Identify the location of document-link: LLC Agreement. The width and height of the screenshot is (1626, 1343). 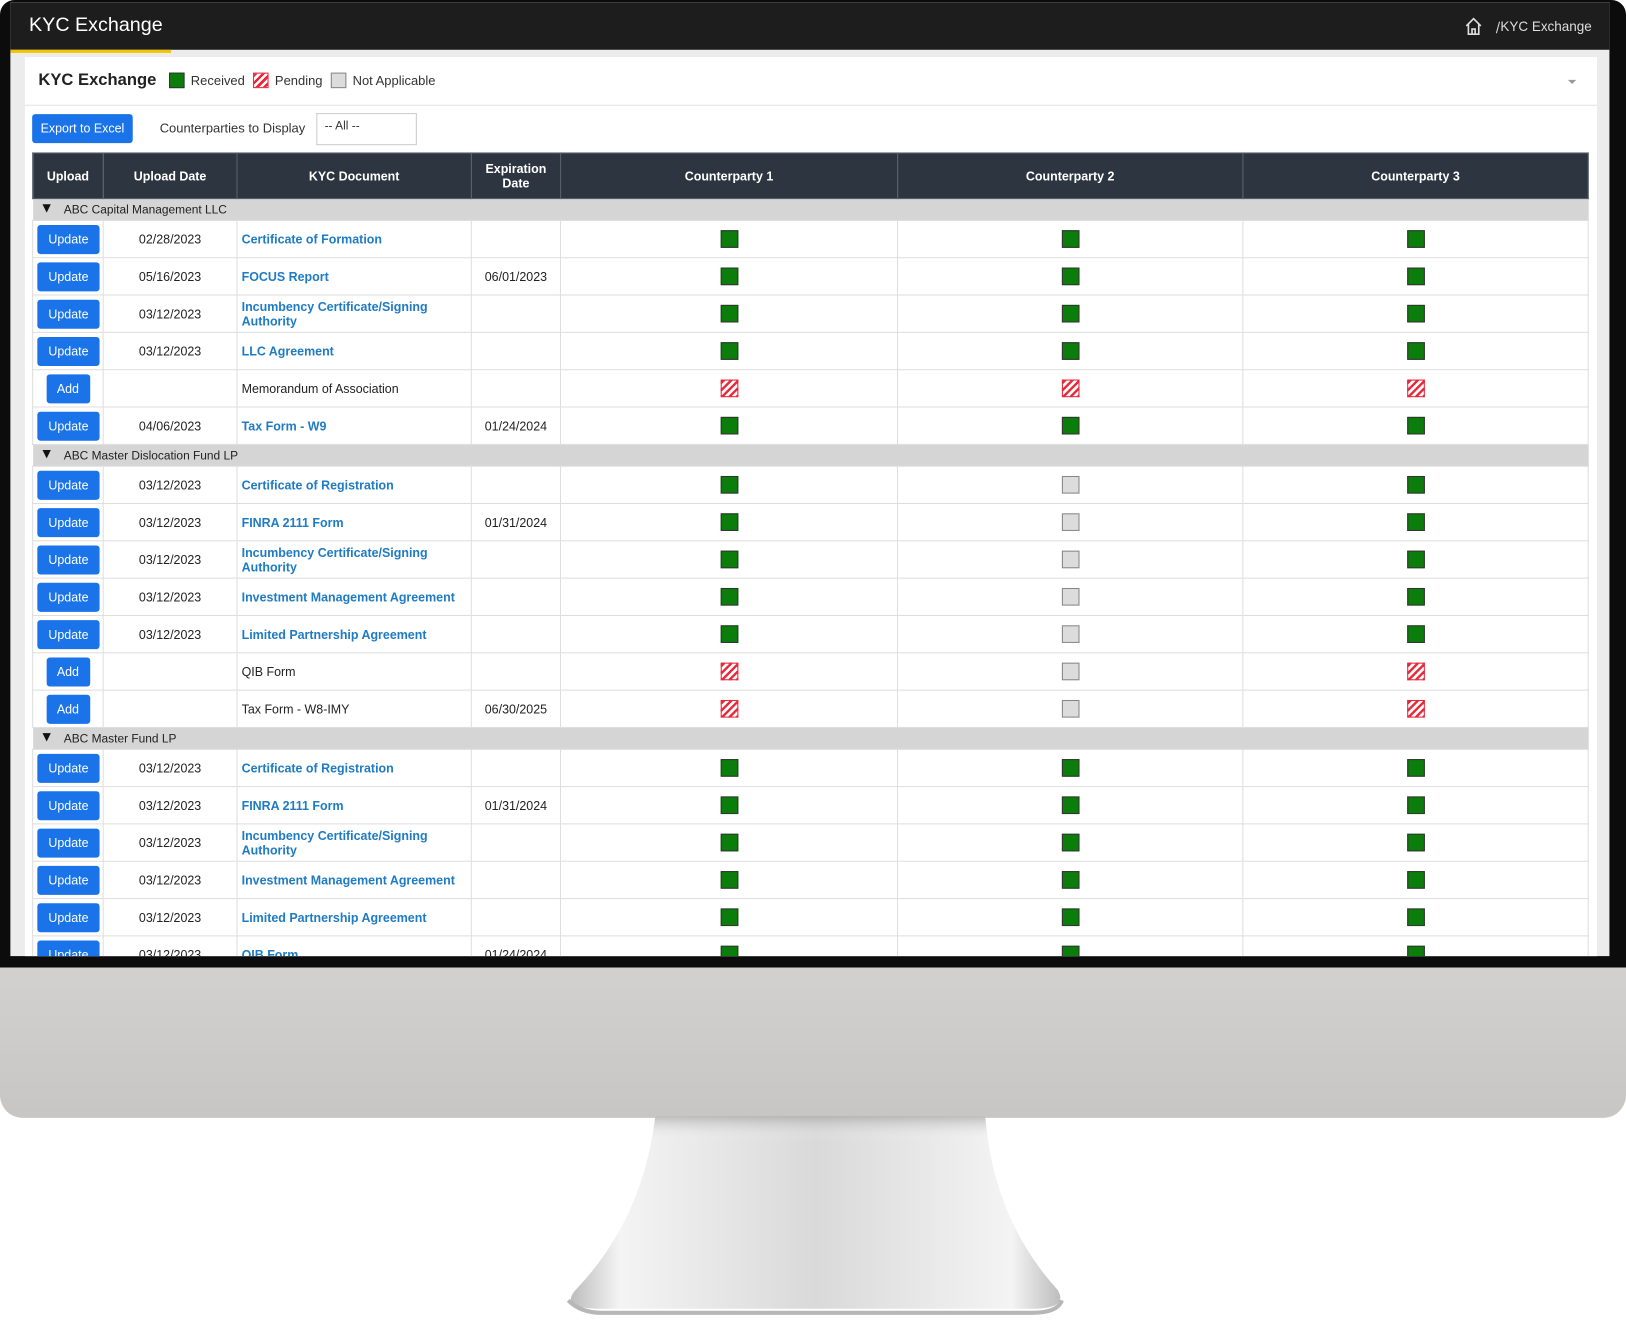
(287, 351).